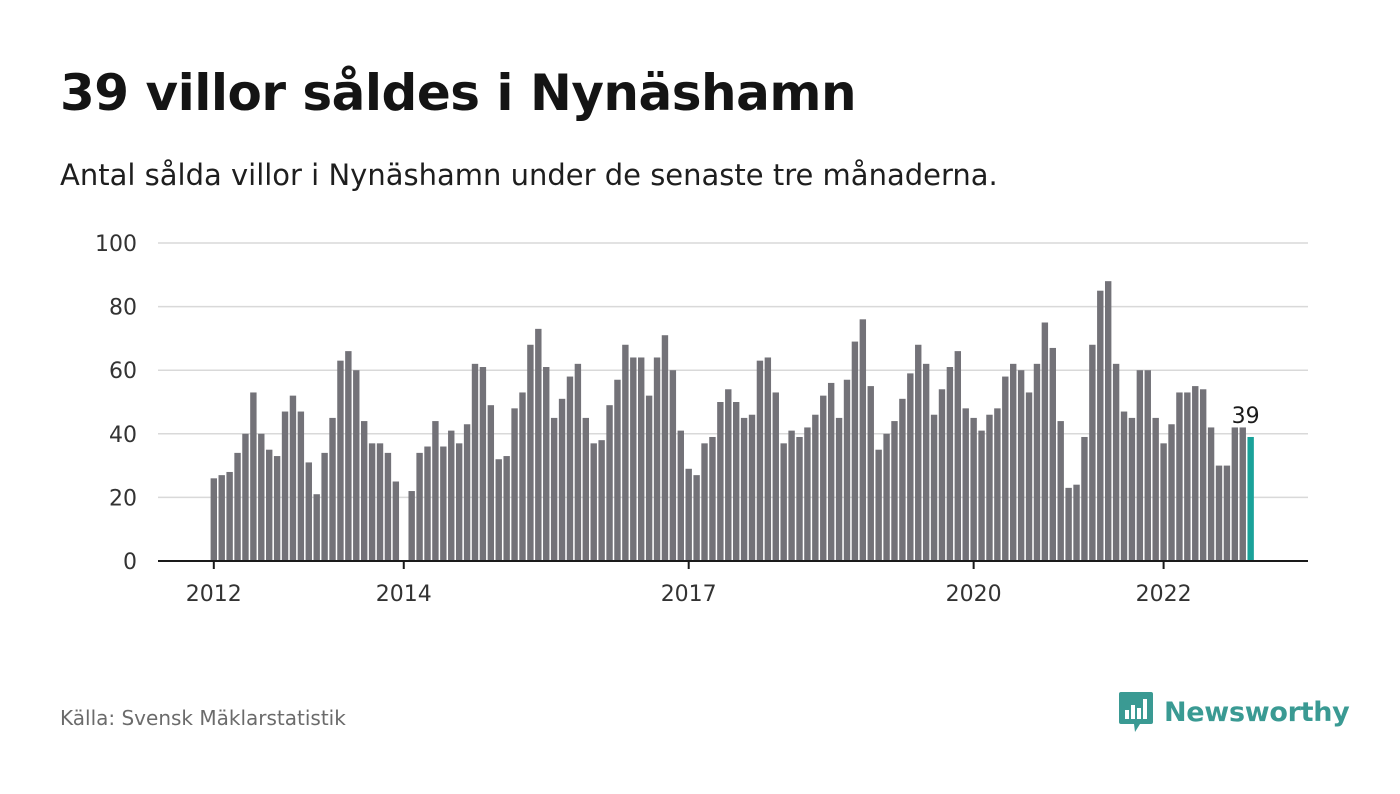 The width and height of the screenshot is (1400, 794). What do you see at coordinates (123, 435) in the screenshot?
I see `y-tick-label: 40` at bounding box center [123, 435].